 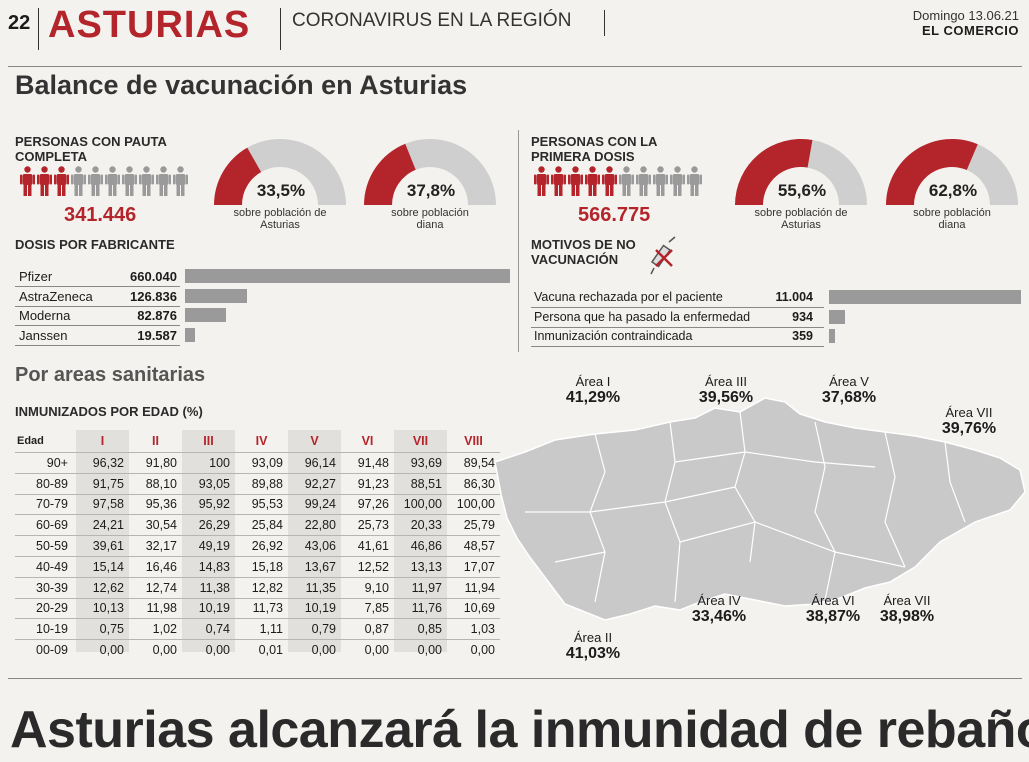 I want to click on motivo-value: 359, so click(x=802, y=336).